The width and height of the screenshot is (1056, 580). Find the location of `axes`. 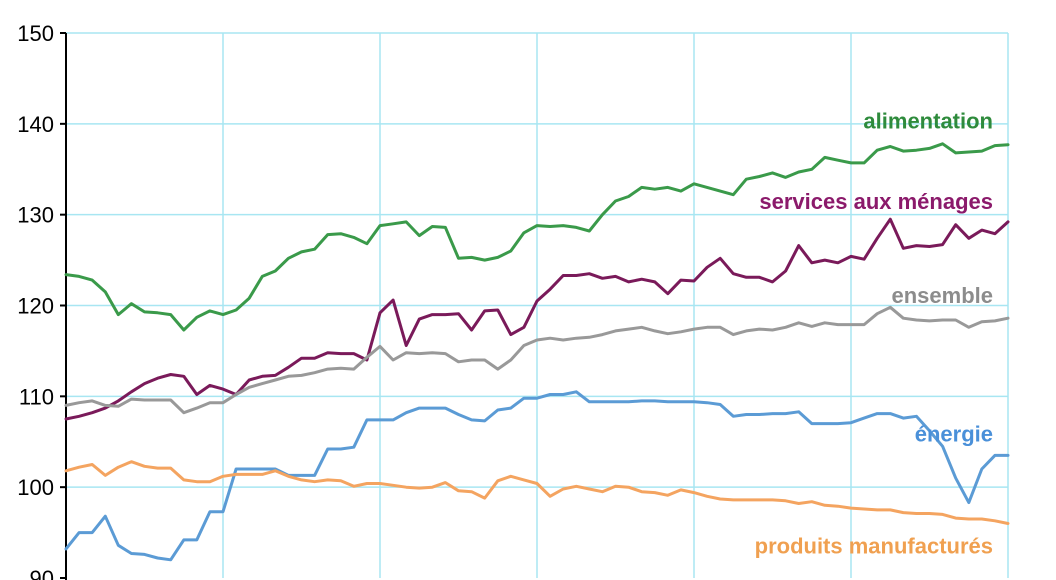

axes is located at coordinates (63, 306).